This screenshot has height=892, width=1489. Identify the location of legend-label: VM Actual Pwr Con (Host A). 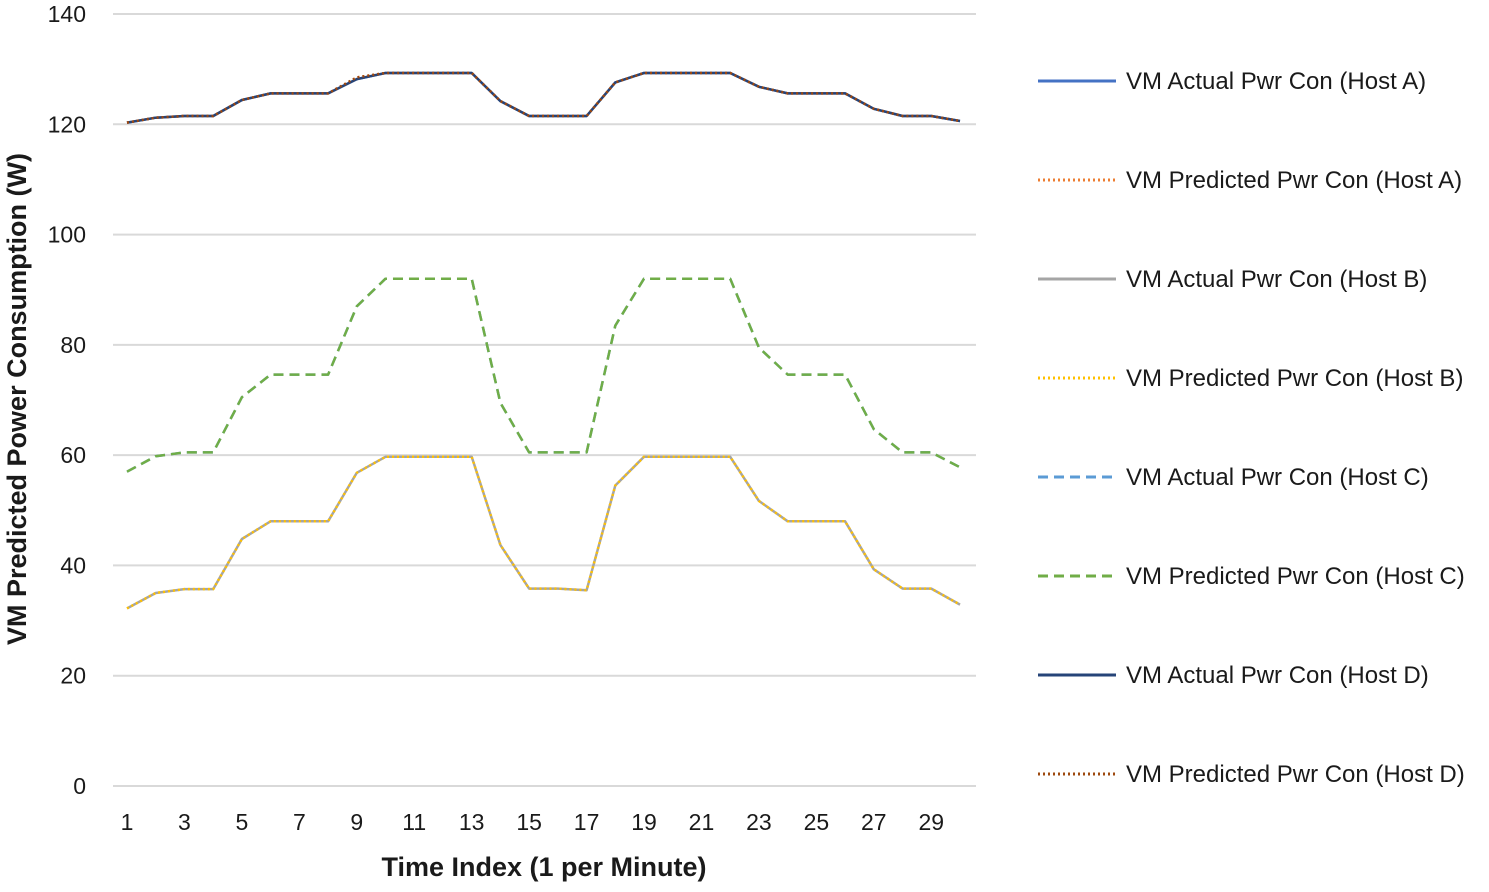
(1276, 81).